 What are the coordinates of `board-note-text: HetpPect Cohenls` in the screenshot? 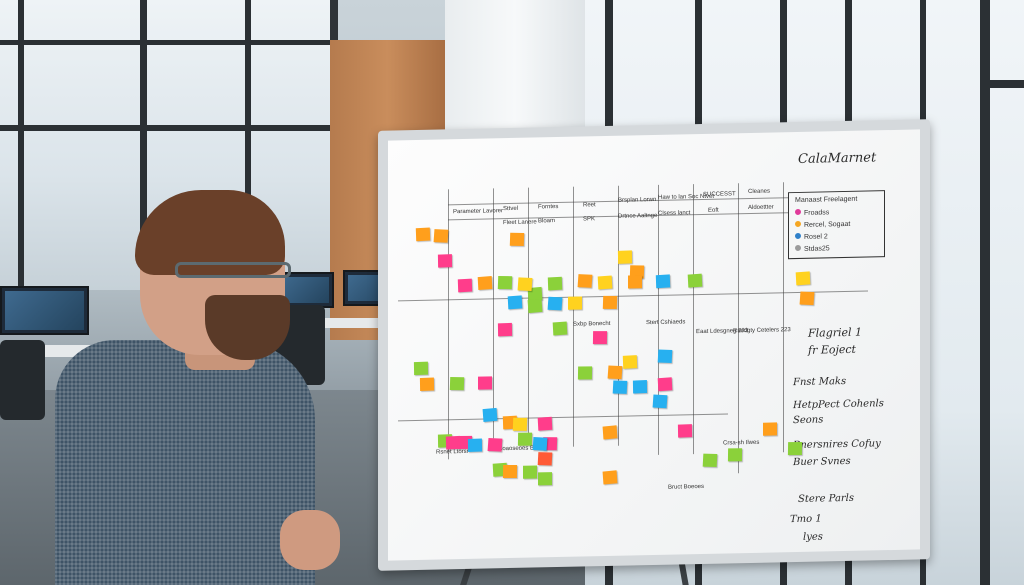 It's located at (838, 405).